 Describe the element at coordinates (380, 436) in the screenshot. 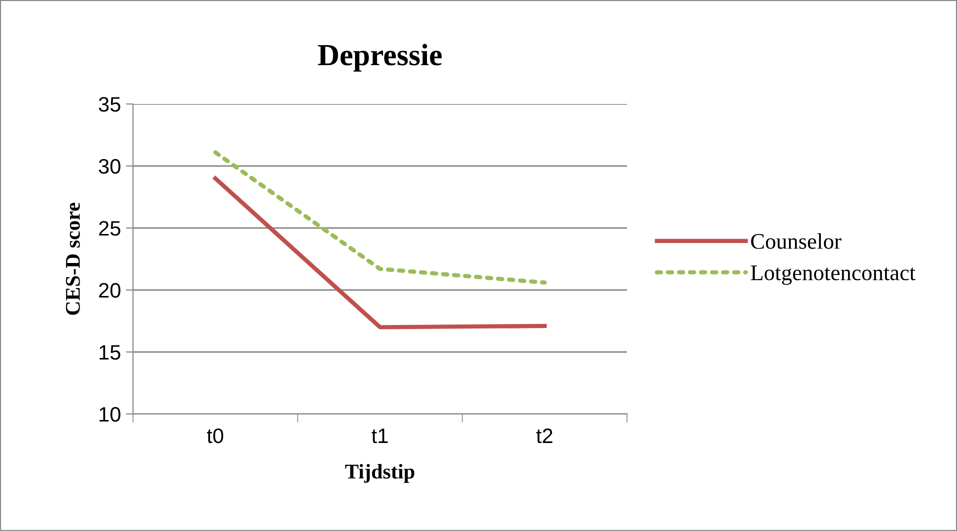

I see `x-tick-label: t1` at that location.